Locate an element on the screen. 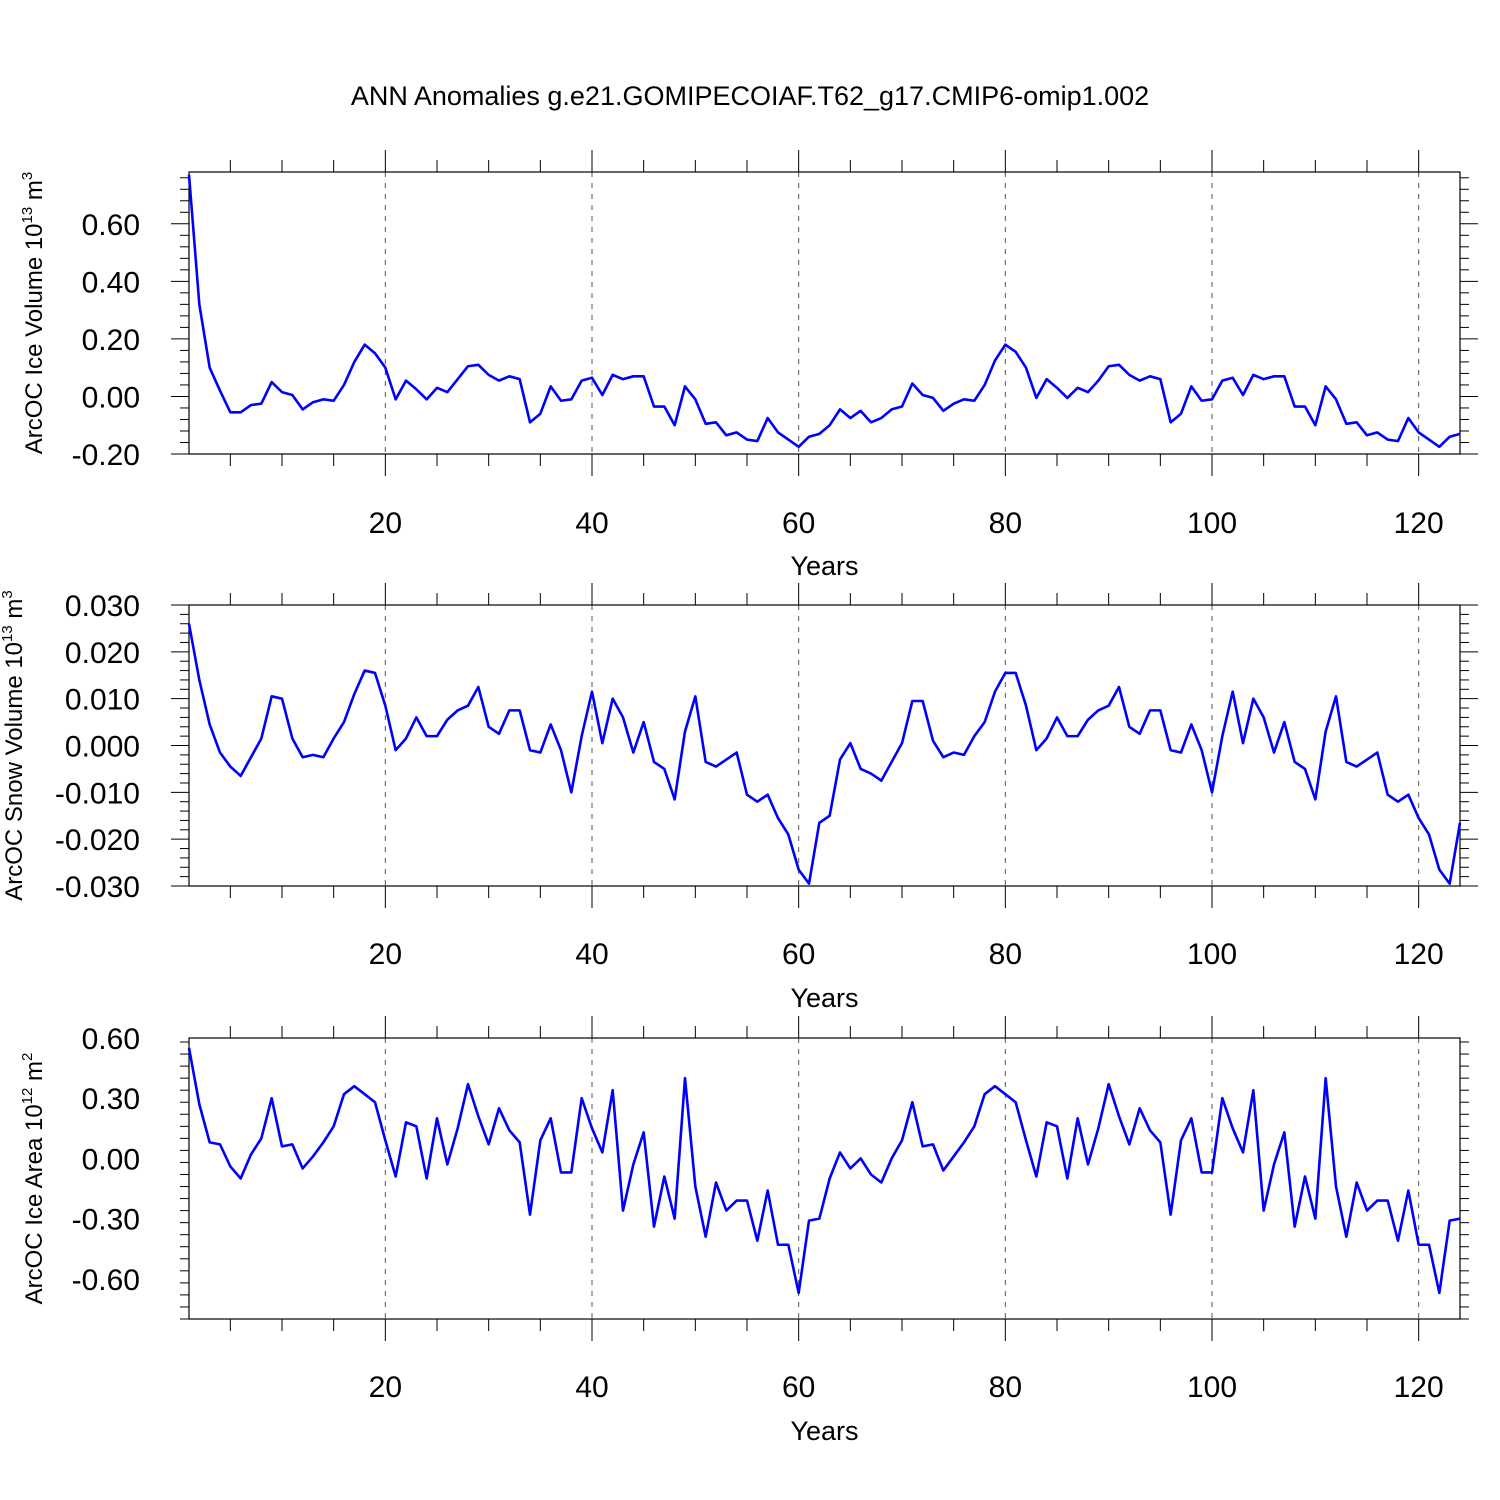 This screenshot has width=1500, height=1500. y-tick-label: 0.030 is located at coordinates (102, 606).